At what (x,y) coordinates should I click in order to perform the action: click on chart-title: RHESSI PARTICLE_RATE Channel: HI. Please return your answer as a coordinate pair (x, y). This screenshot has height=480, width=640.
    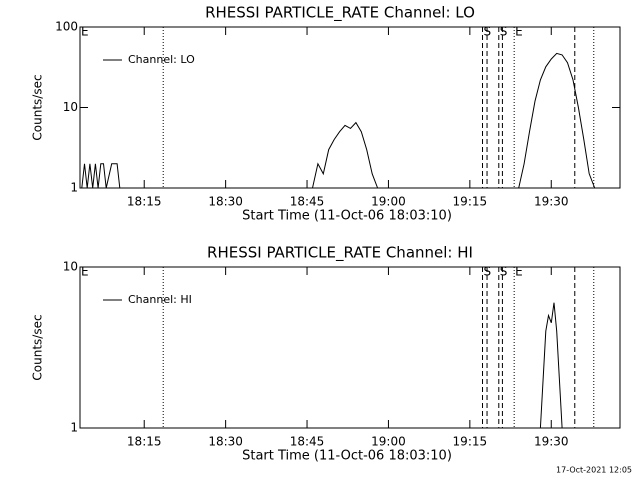
    Looking at the image, I should click on (340, 253).